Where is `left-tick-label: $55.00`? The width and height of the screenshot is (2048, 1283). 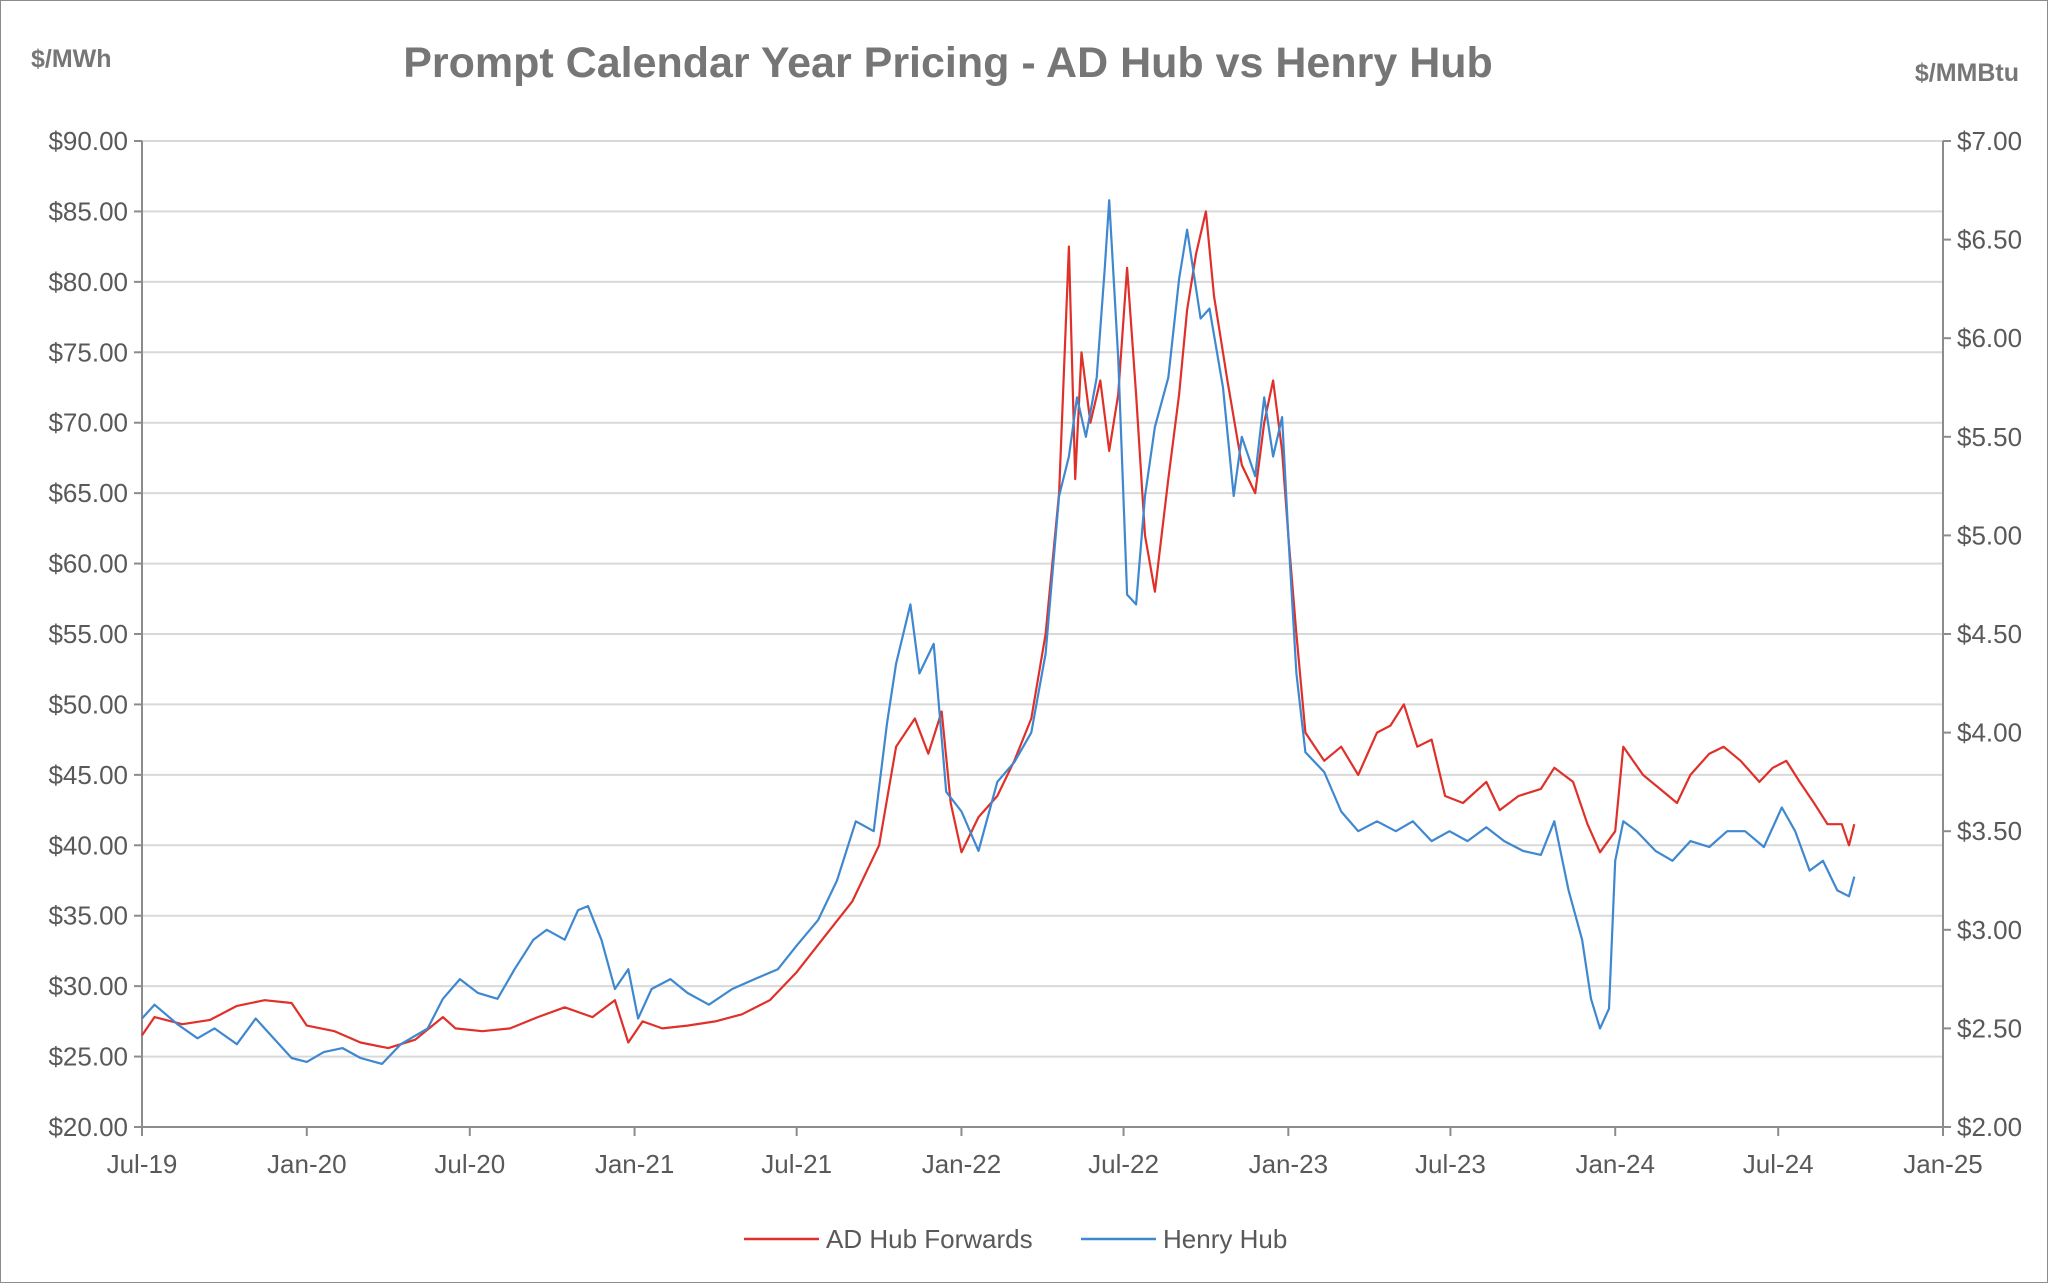
left-tick-label: $55.00 is located at coordinates (88, 634).